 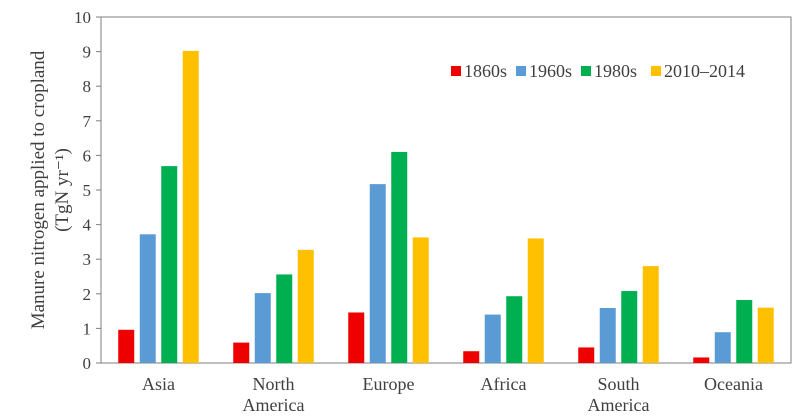 I want to click on x-tick-label: North, so click(x=274, y=384).